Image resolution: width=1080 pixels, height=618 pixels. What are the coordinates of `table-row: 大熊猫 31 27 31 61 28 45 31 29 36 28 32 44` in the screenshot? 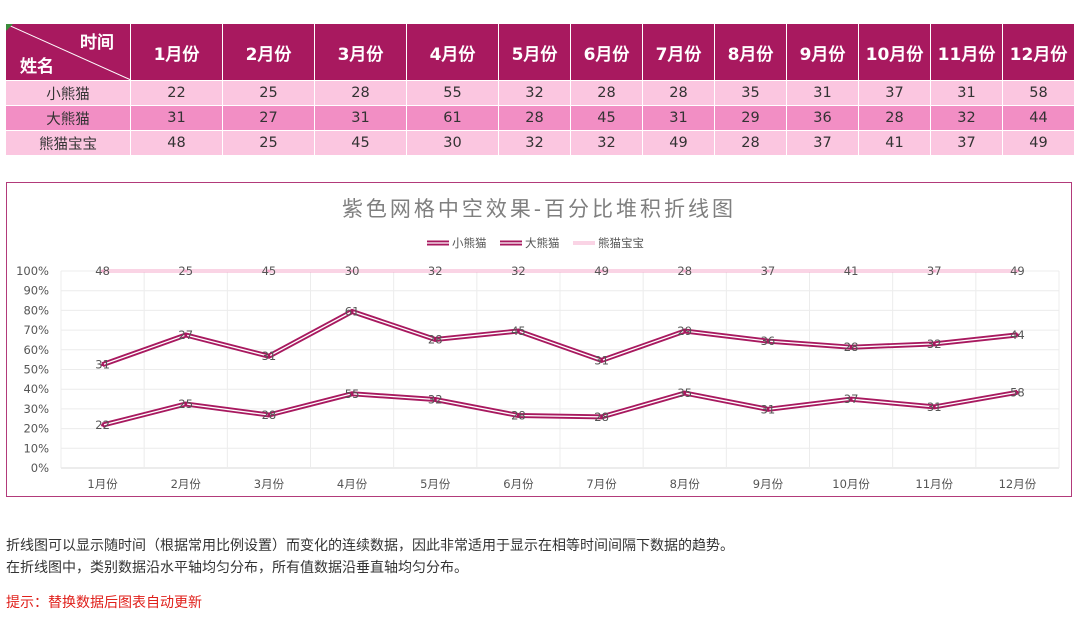 It's located at (540, 118).